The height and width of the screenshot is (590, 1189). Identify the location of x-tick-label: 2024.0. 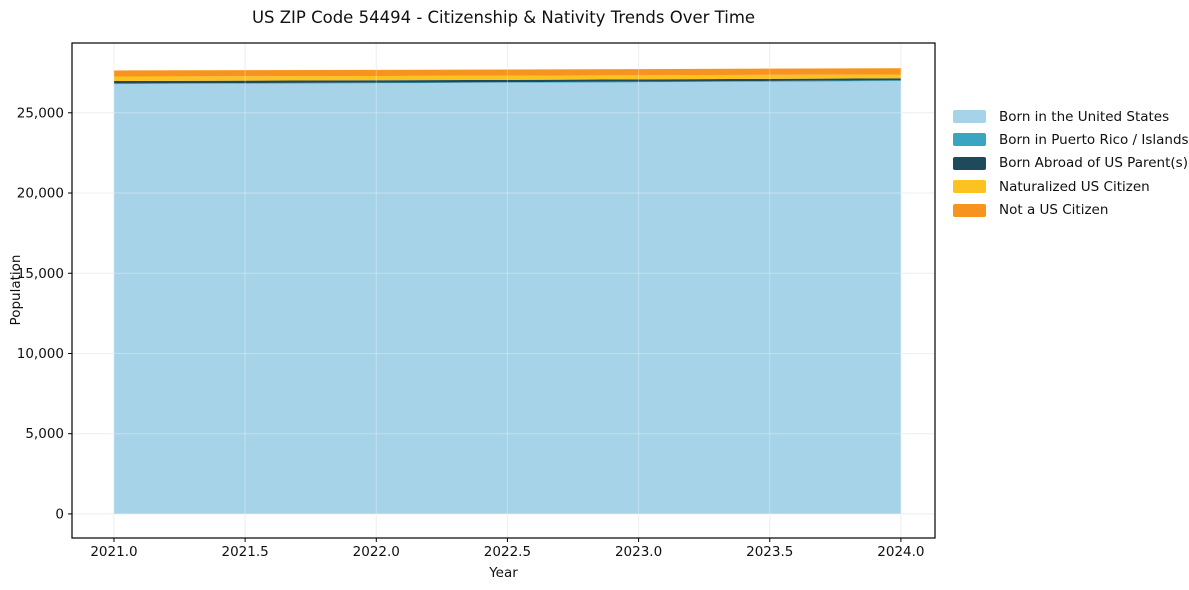
(900, 552).